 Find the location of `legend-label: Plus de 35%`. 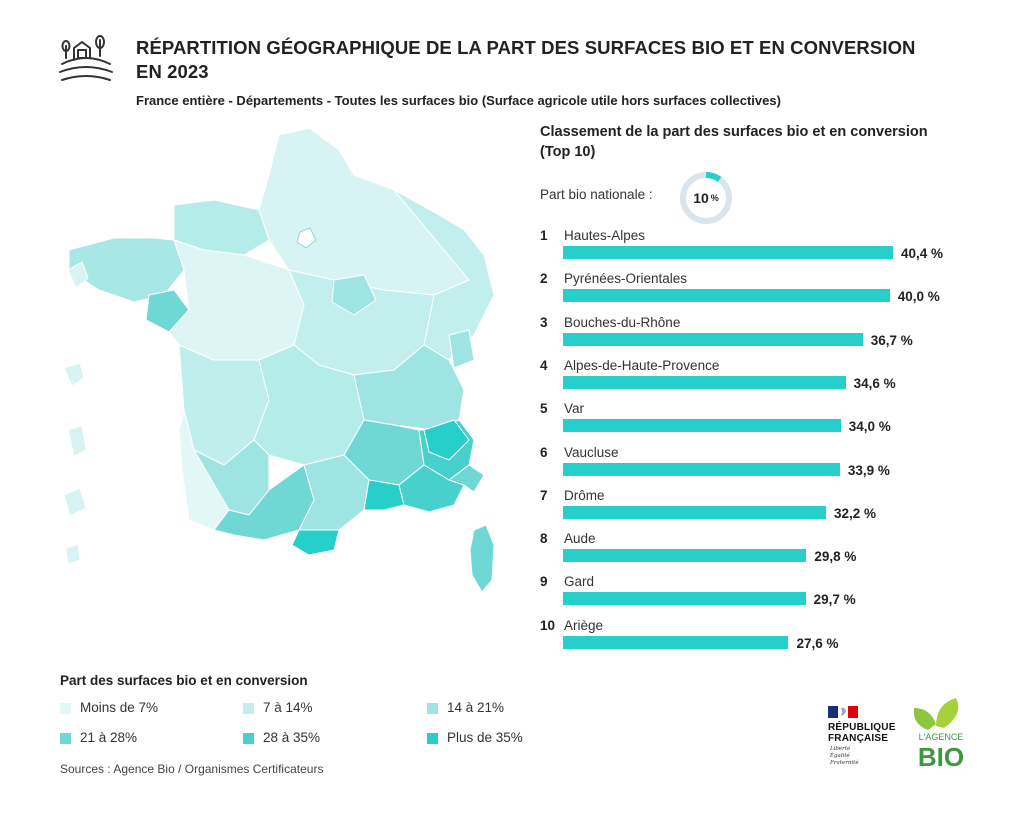

legend-label: Plus de 35% is located at coordinates (485, 737).